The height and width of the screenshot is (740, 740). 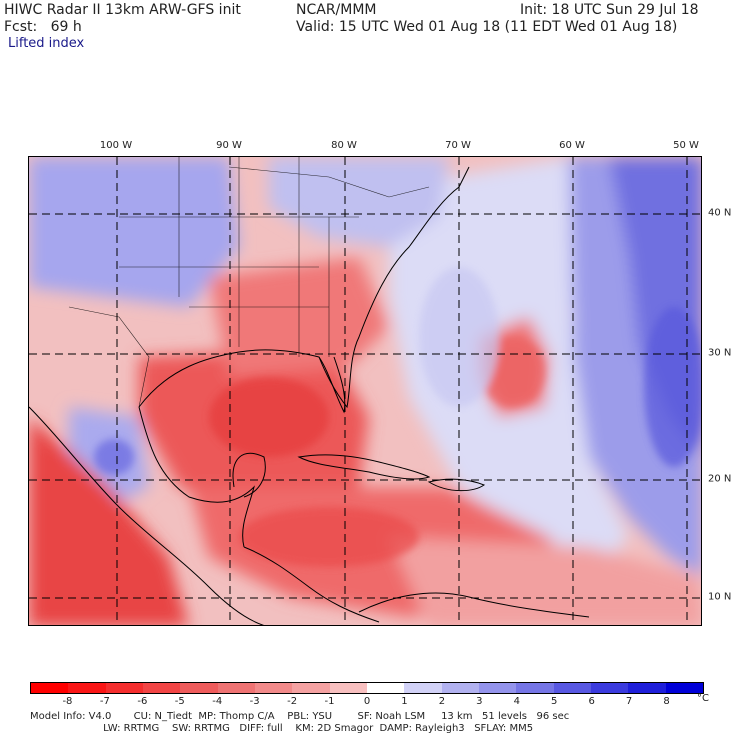 I want to click on atlantic-swirl, so click(x=459, y=337).